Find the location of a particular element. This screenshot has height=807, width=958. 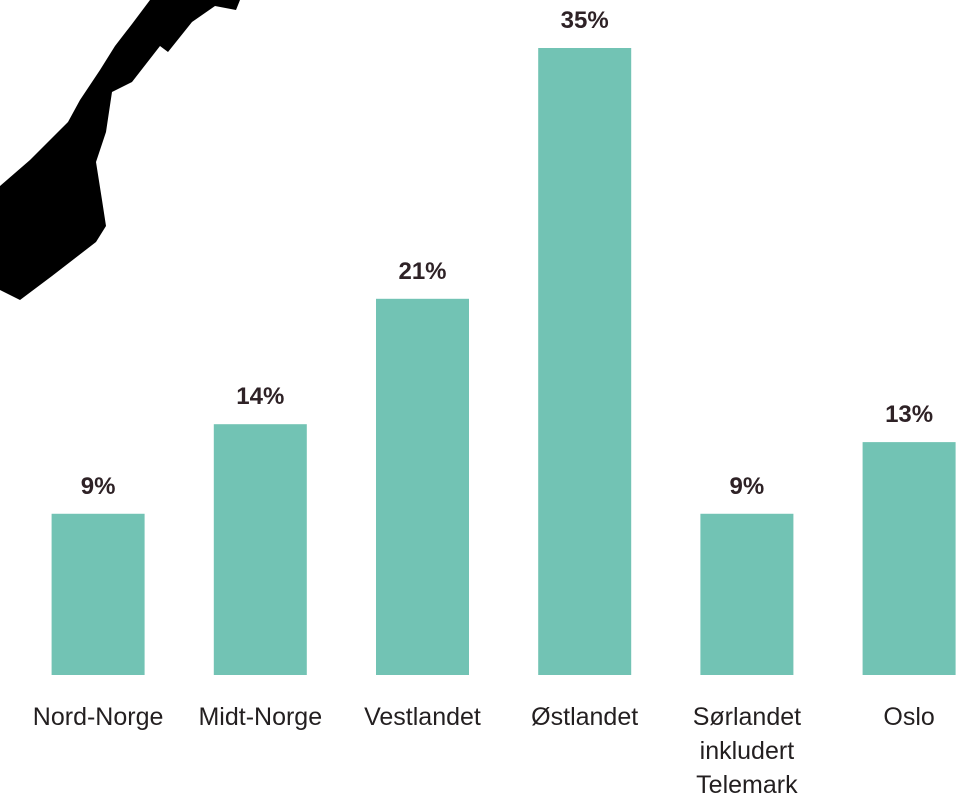

value-label: 14% is located at coordinates (260, 396).